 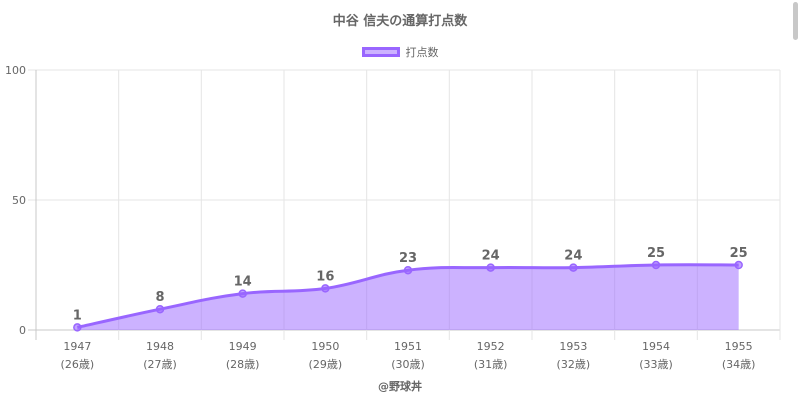 I want to click on x-tick-label: 1955, so click(x=739, y=346).